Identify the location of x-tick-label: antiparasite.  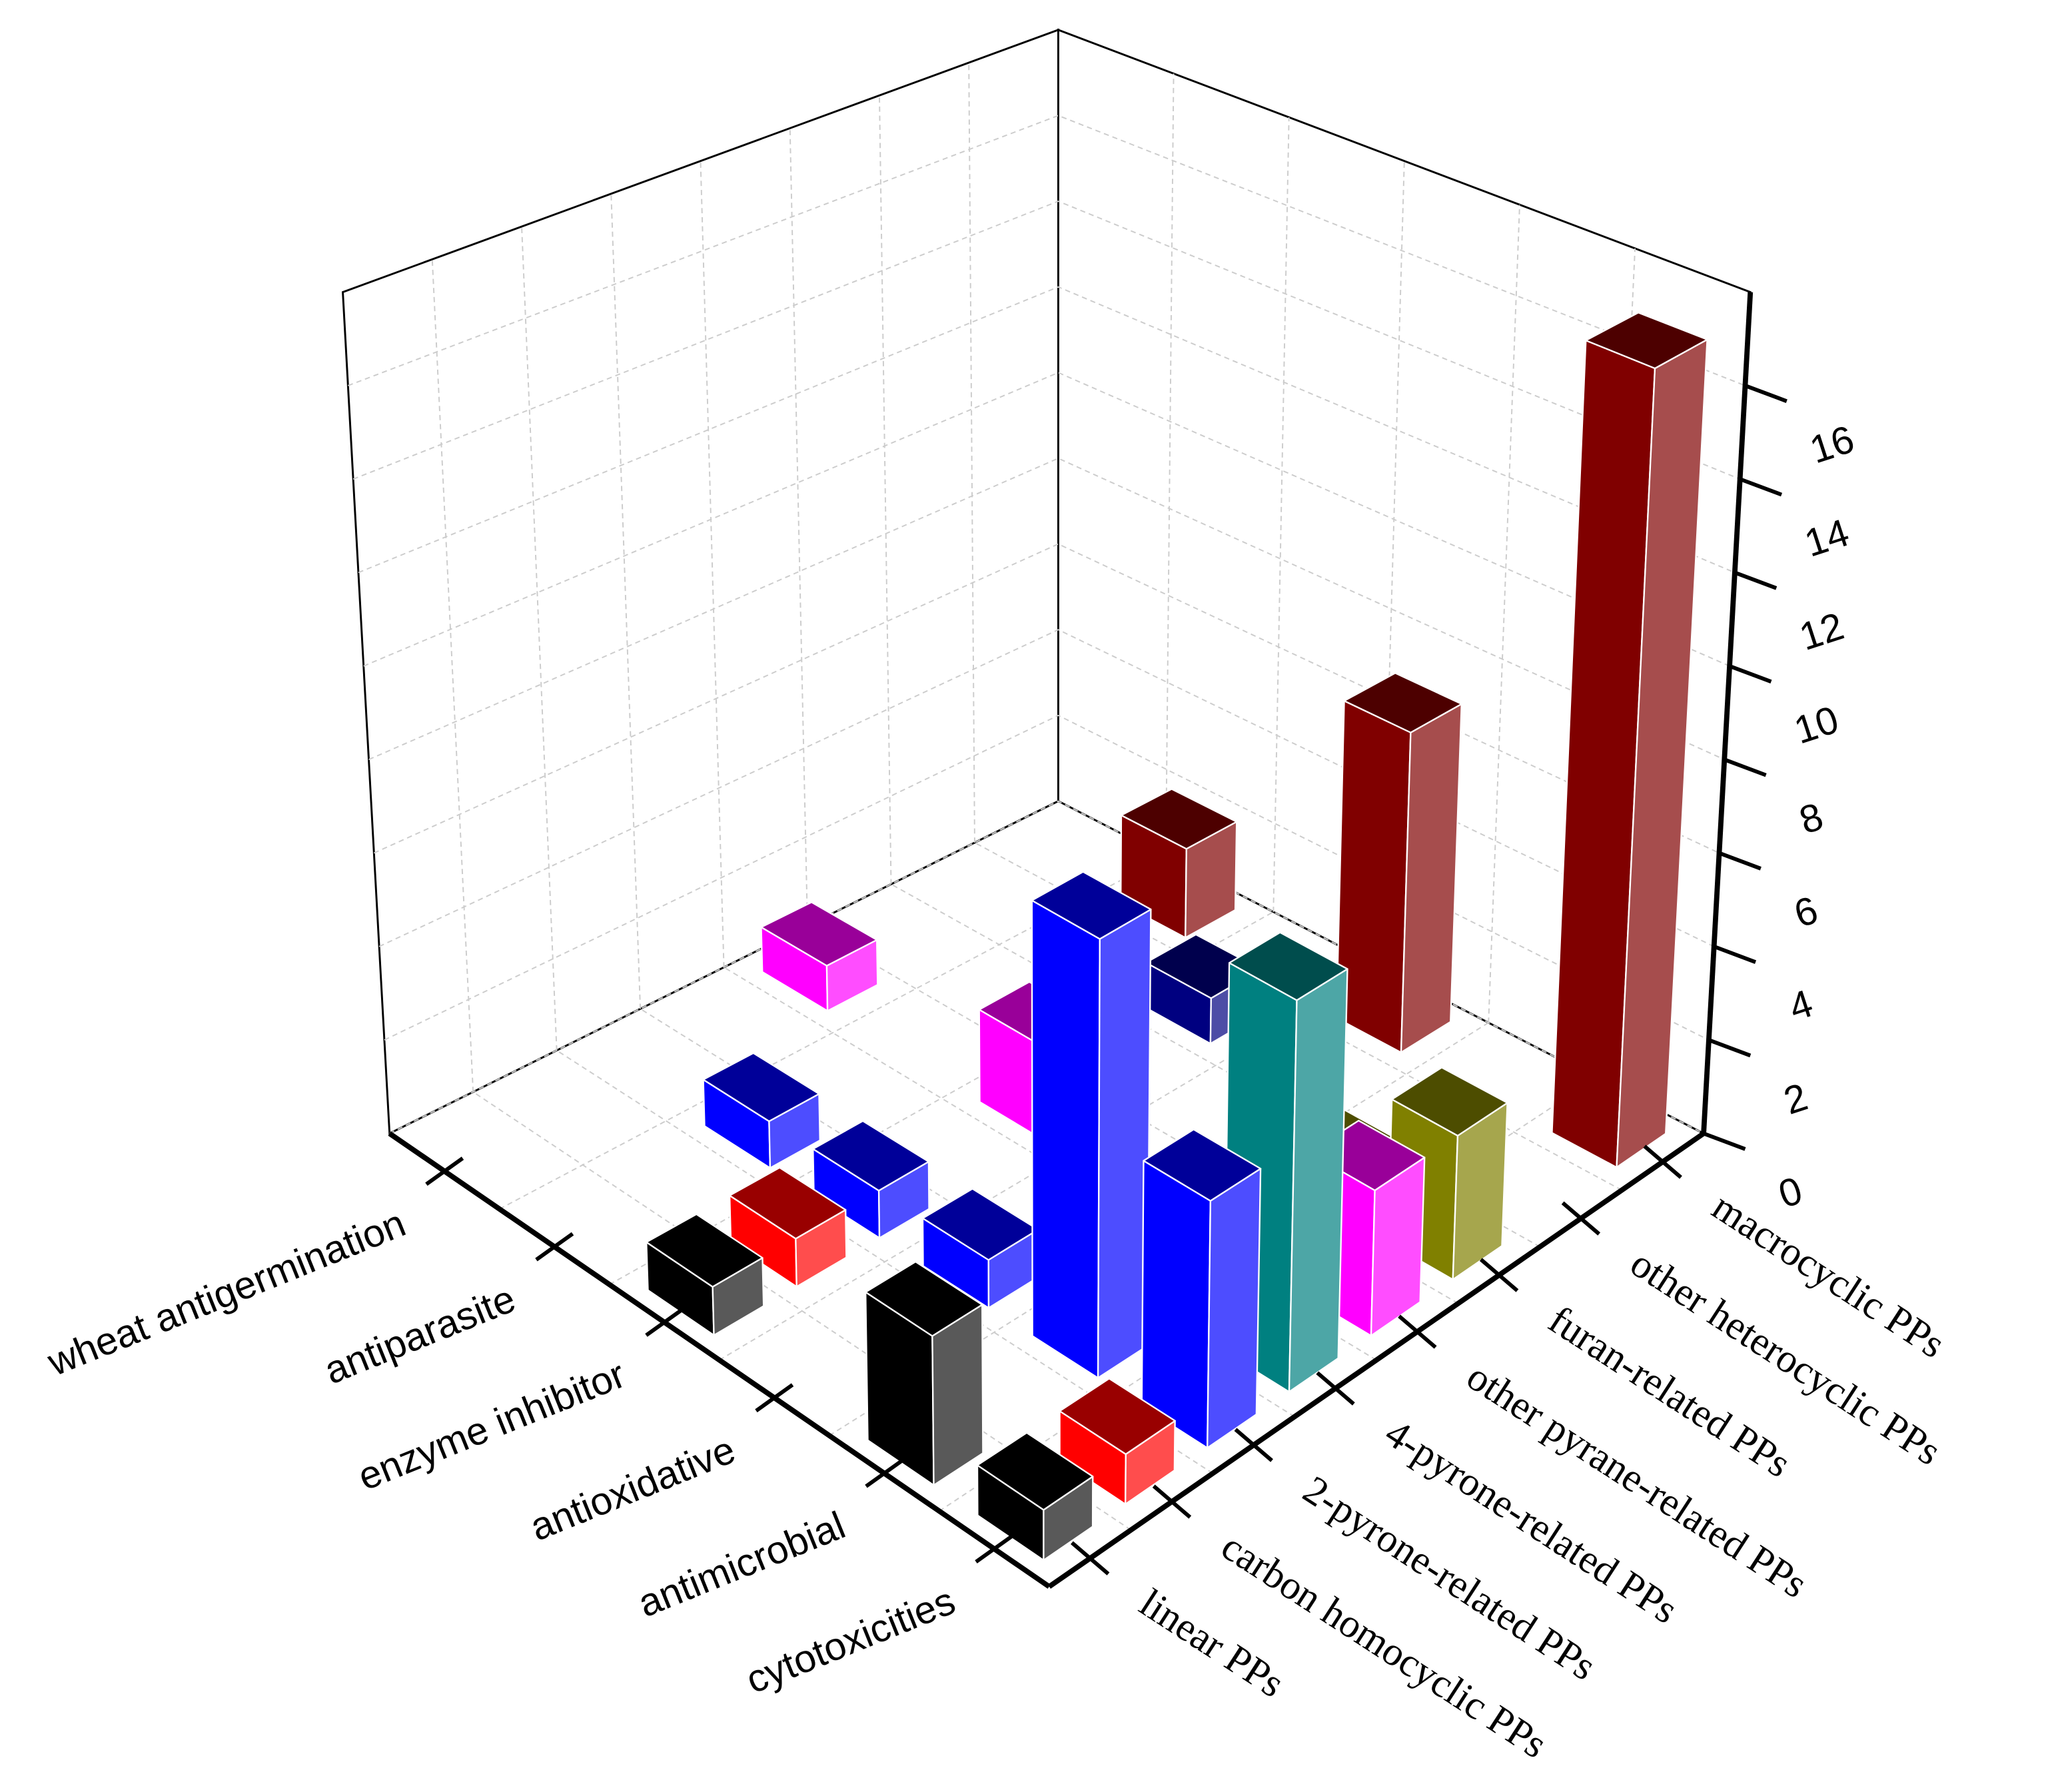
(420, 1335).